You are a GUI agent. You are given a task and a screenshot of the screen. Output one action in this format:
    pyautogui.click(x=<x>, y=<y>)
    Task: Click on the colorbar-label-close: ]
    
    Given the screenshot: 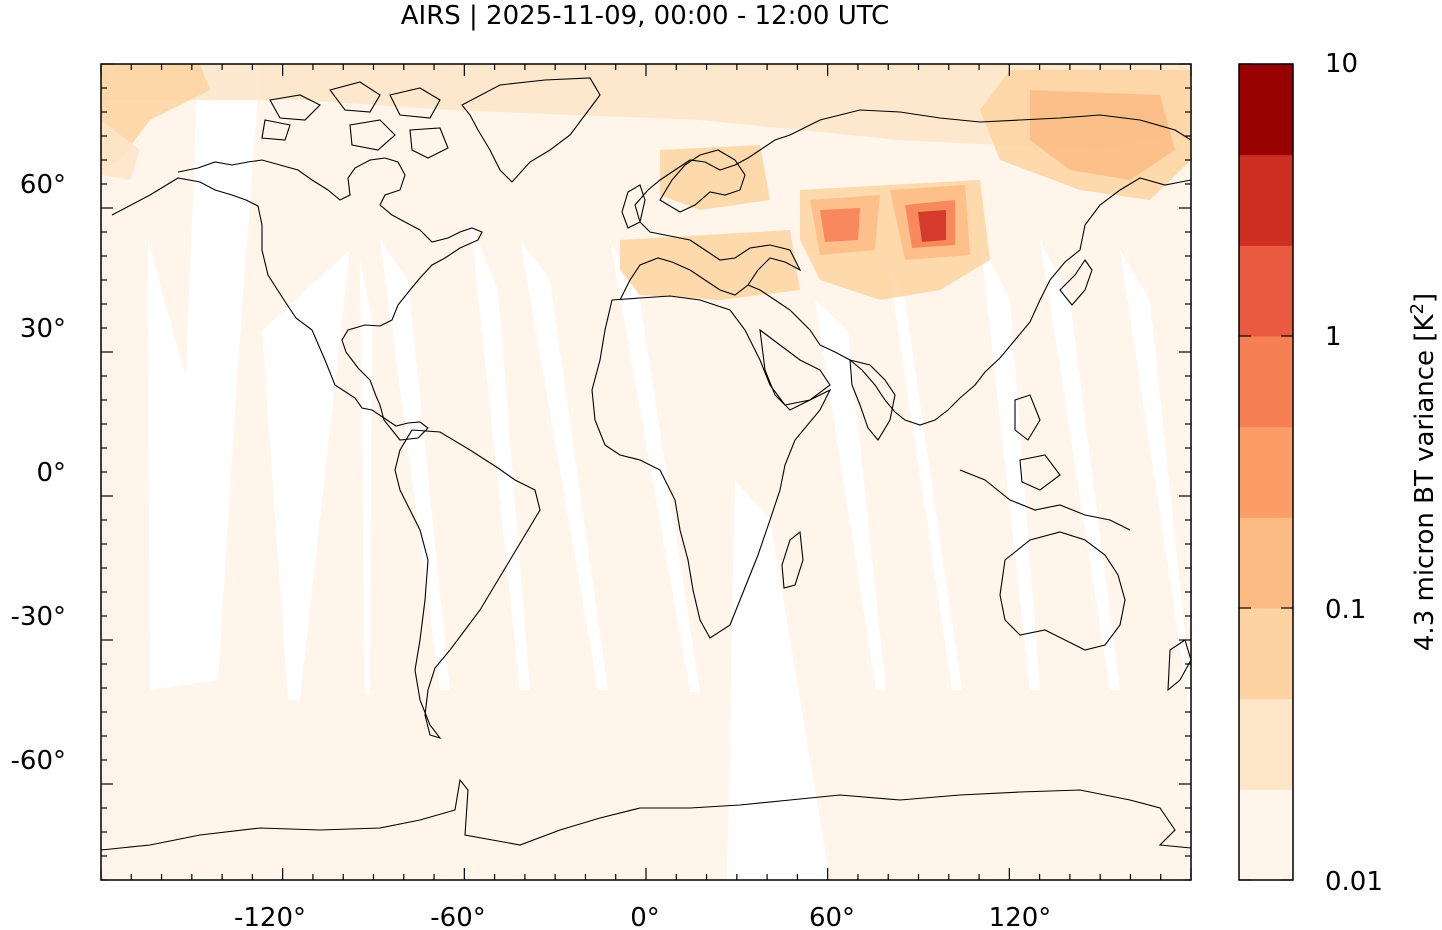 What is the action you would take?
    pyautogui.click(x=1425, y=298)
    